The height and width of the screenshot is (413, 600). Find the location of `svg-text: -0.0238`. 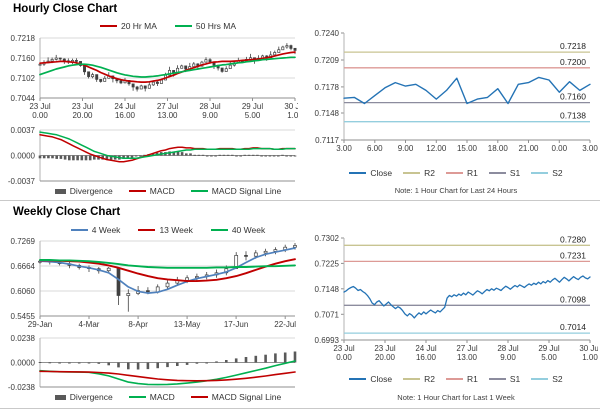

svg-text: -0.0238 is located at coordinates (22, 387).